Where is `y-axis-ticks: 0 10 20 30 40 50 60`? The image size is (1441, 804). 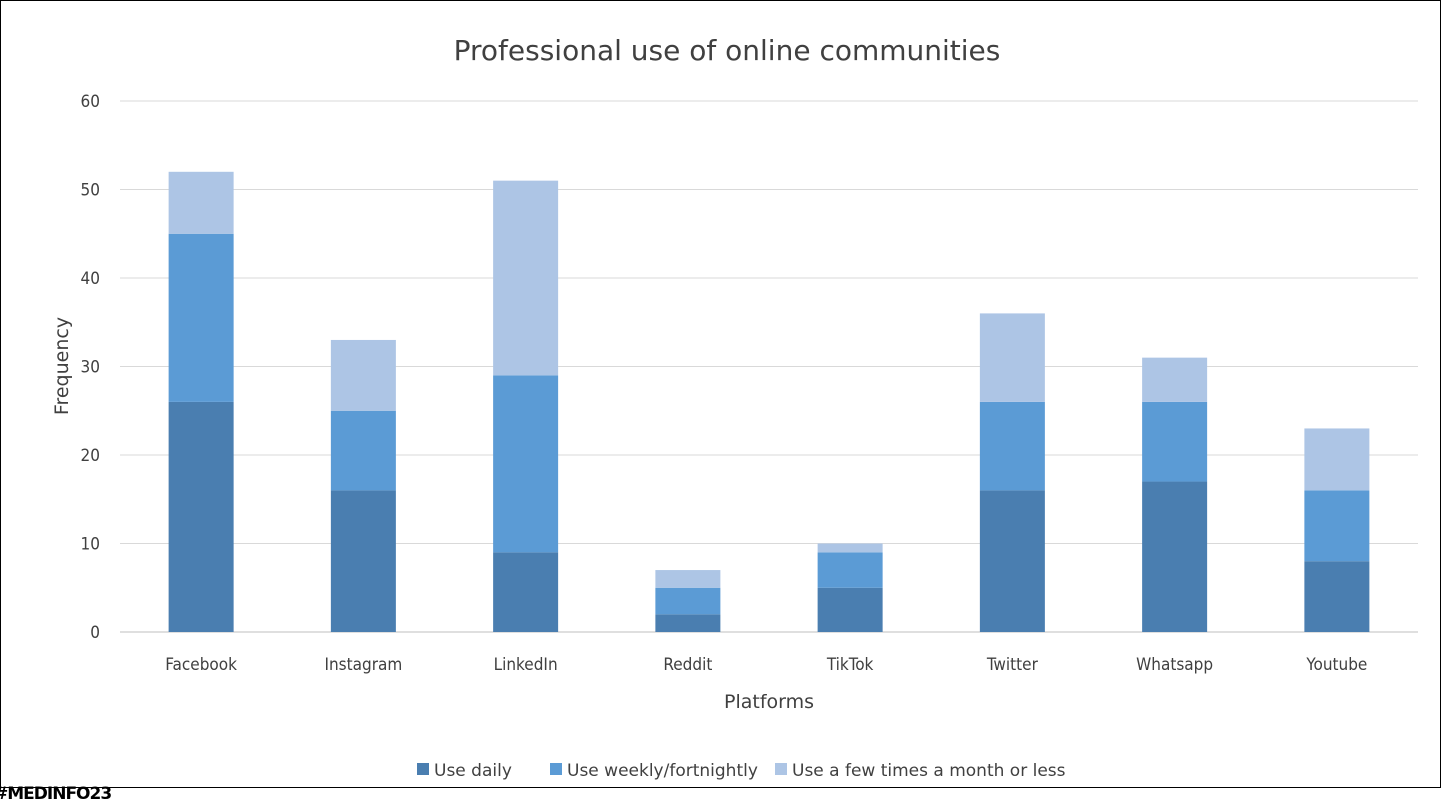
y-axis-ticks: 0 10 20 30 40 50 60 is located at coordinates (90, 367).